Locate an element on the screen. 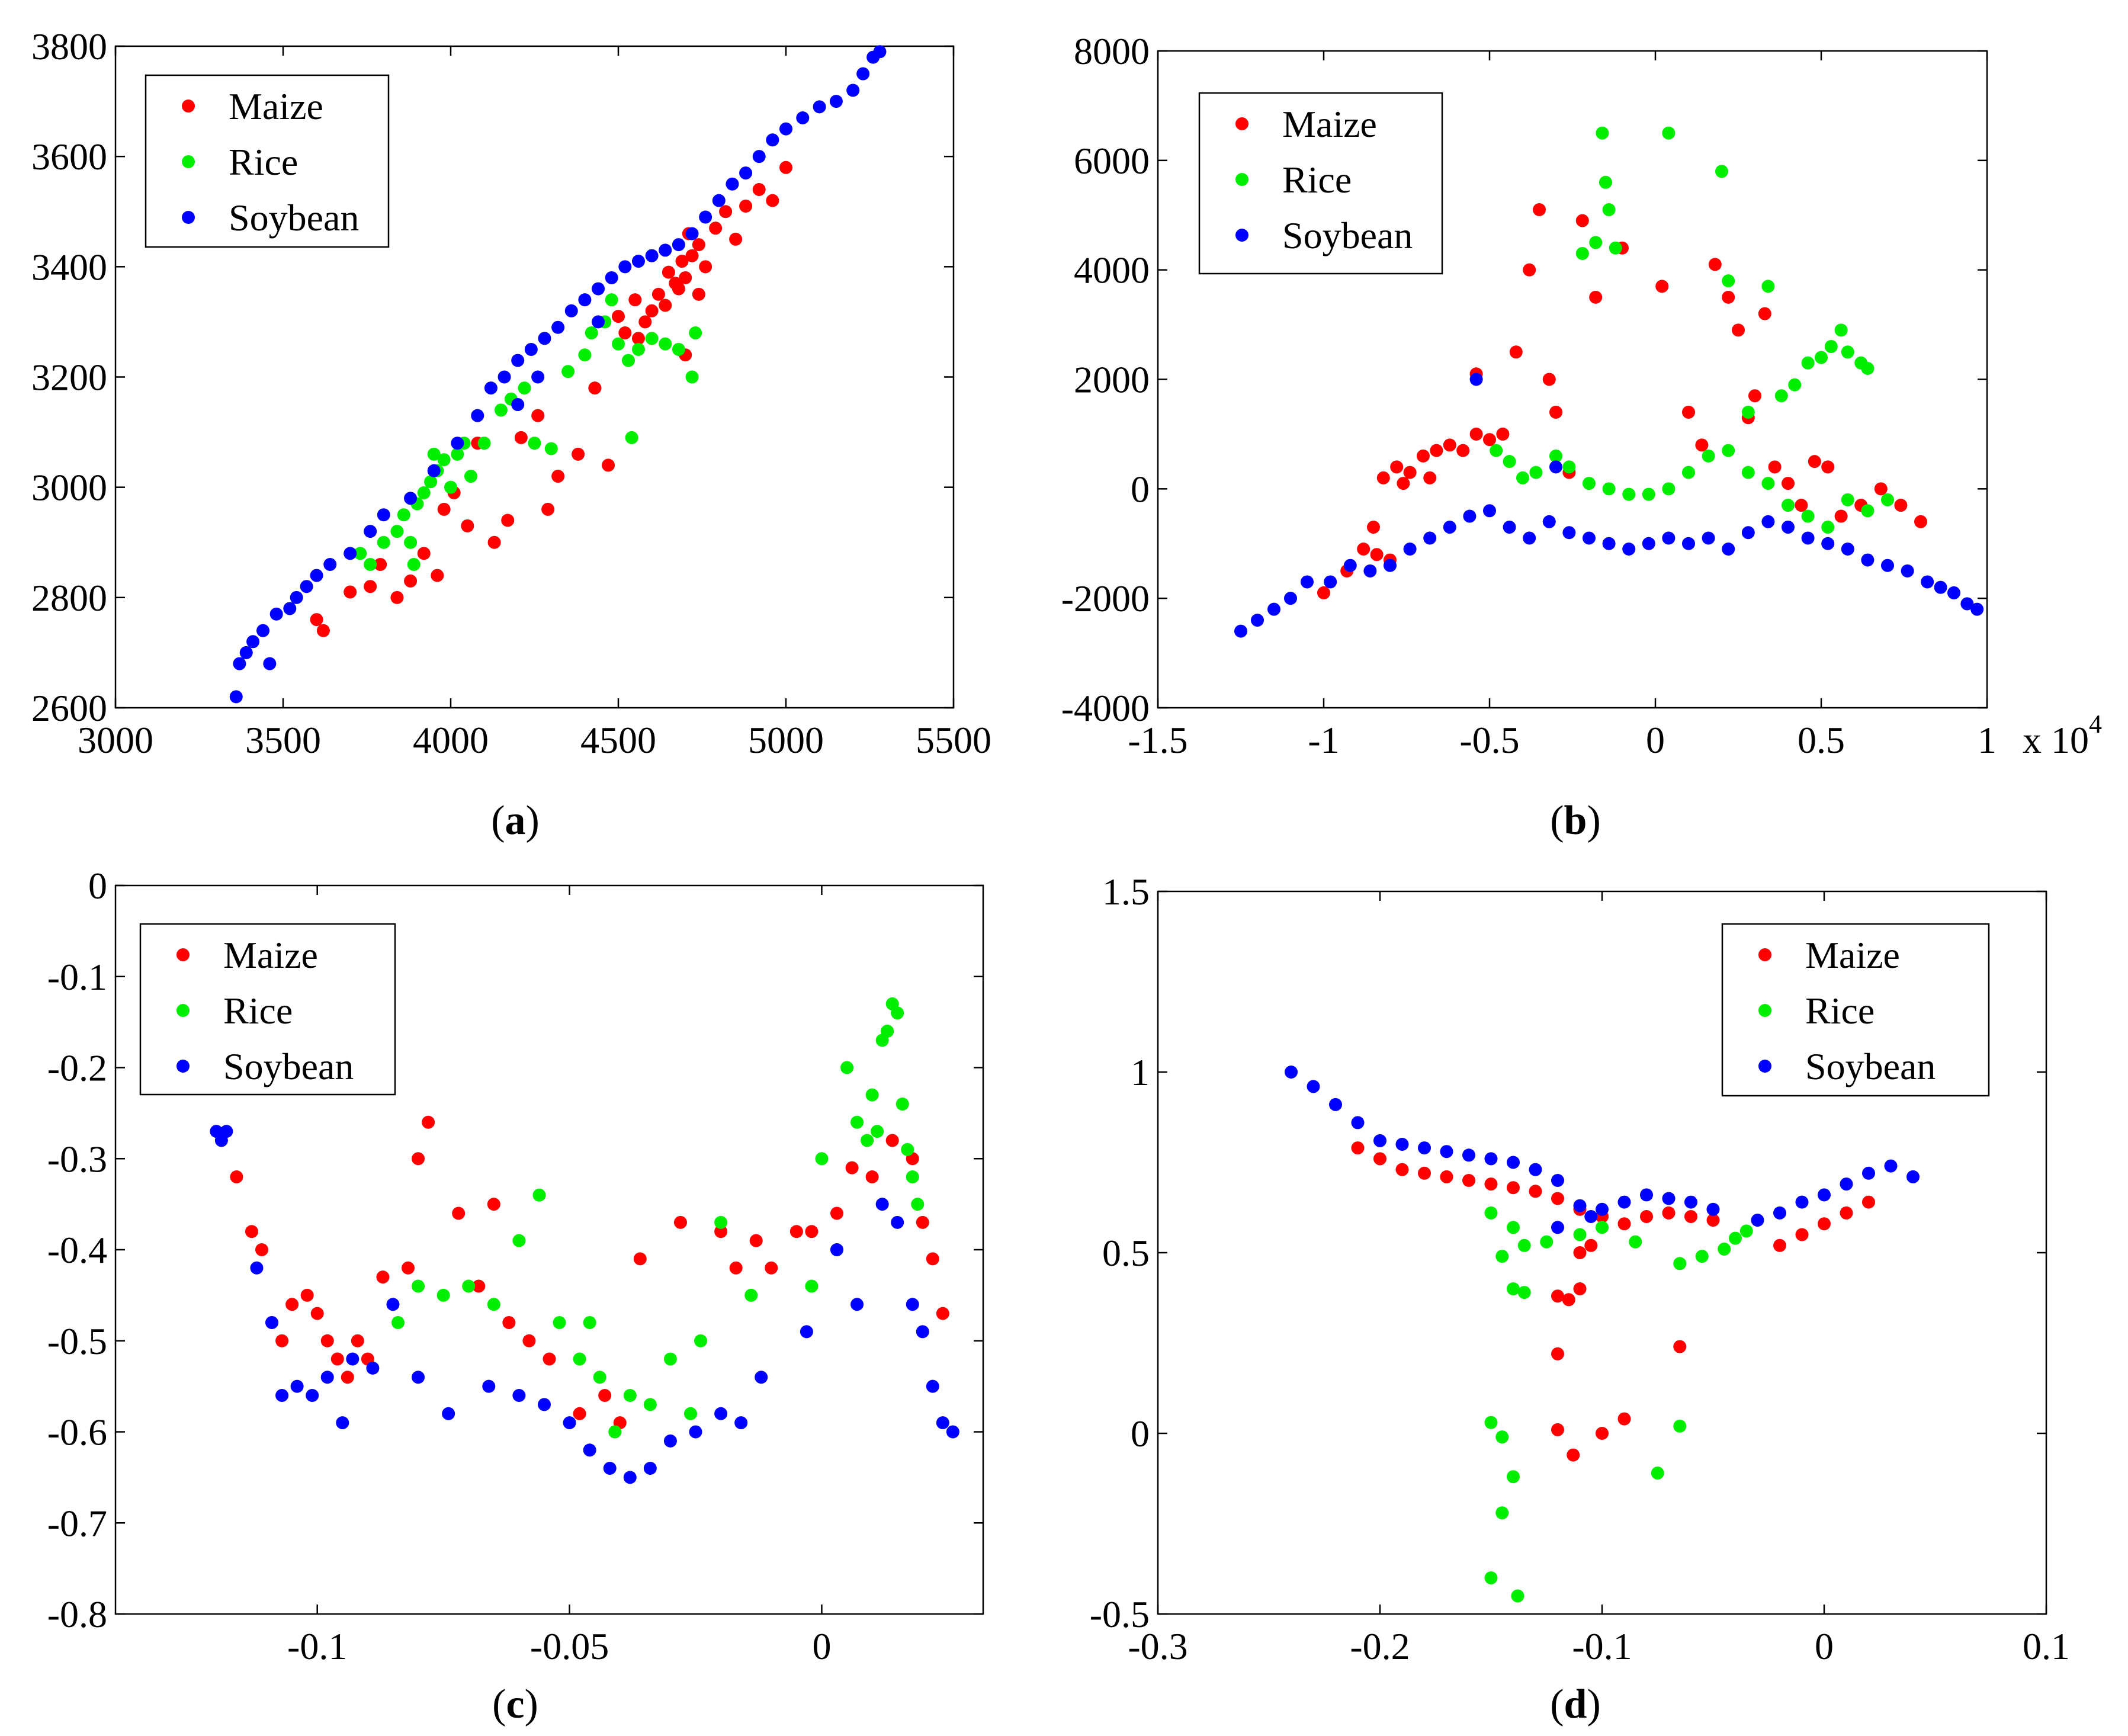  x-tick-label: 0 is located at coordinates (822, 1646).